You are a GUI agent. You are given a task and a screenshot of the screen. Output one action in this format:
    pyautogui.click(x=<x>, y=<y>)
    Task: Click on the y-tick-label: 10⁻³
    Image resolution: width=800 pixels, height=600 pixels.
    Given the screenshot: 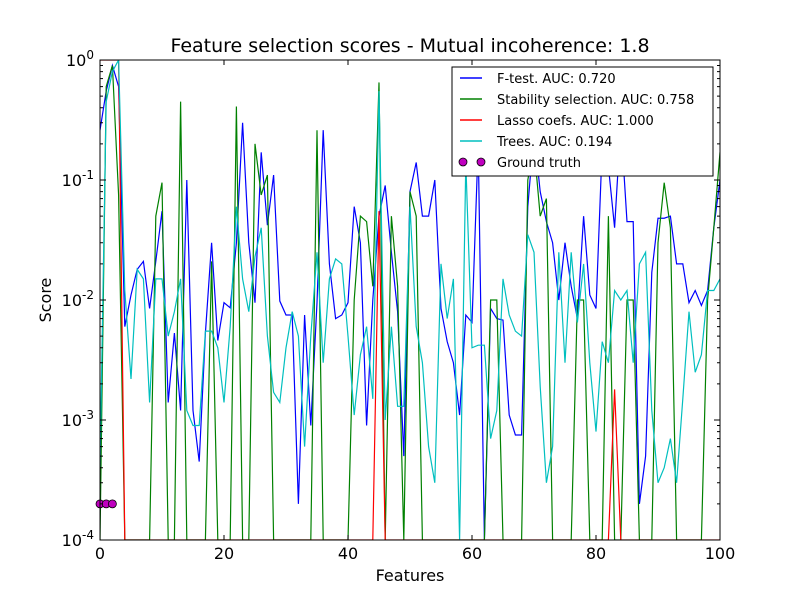 What is the action you would take?
    pyautogui.click(x=78, y=419)
    